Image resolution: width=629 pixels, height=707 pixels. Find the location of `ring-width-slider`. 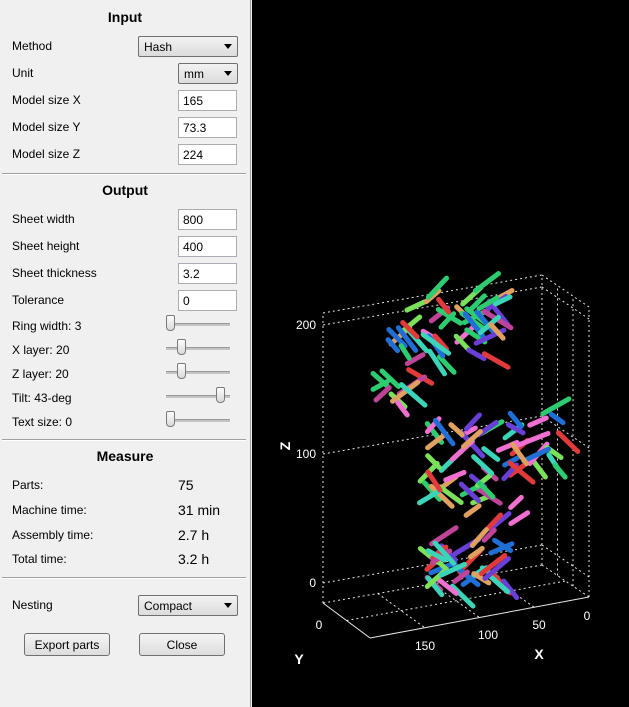

ring-width-slider is located at coordinates (198, 324).